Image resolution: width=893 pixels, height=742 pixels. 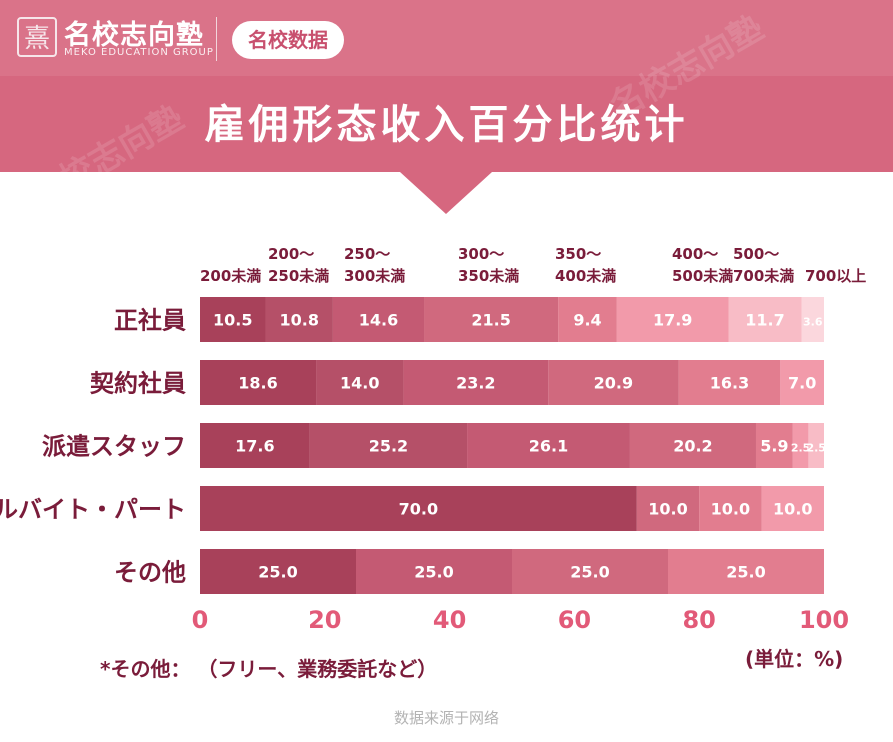 I want to click on x-tick-label: 0, so click(x=200, y=620).